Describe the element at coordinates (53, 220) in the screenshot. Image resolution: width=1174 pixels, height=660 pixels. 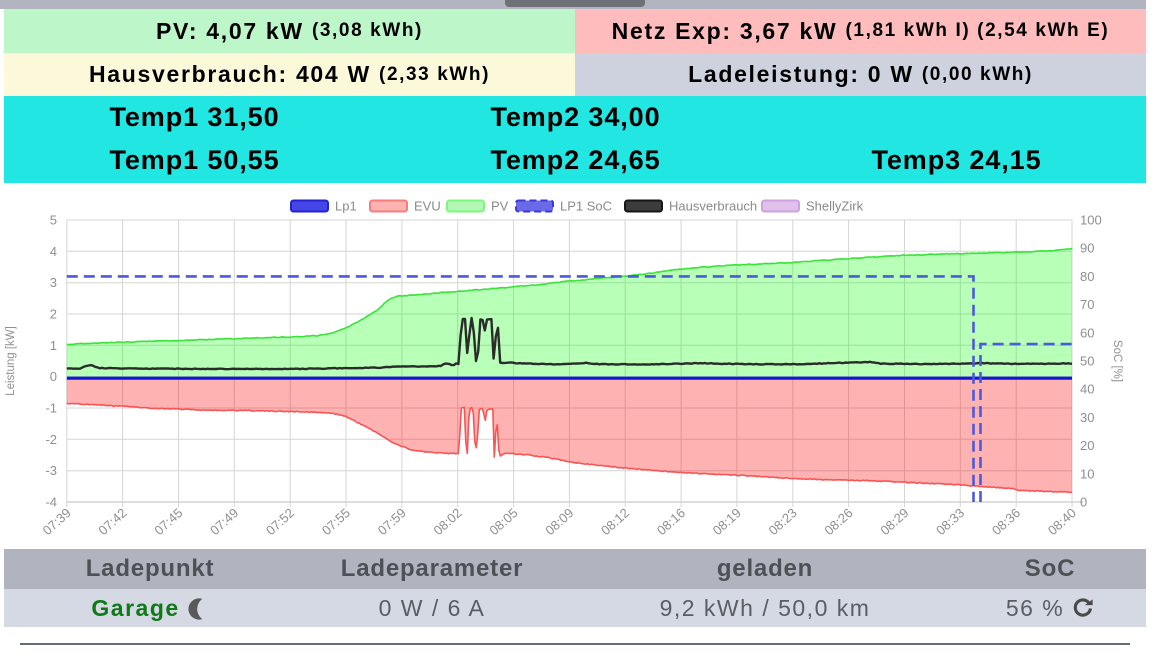
I see `svg-text: 5` at that location.